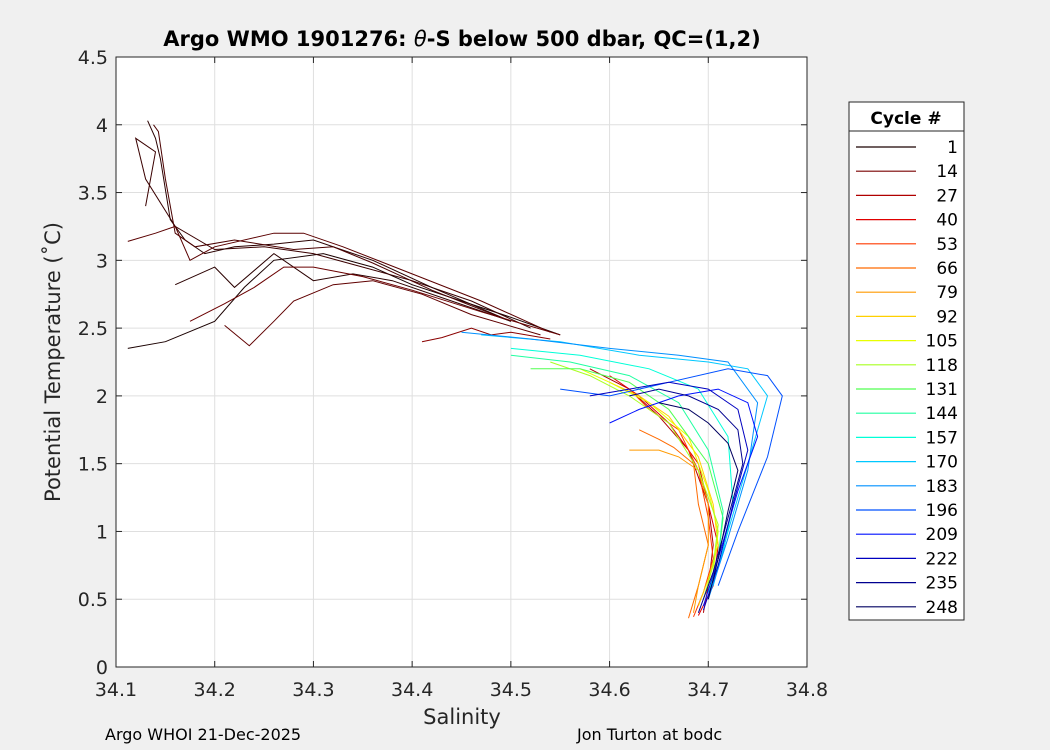  What do you see at coordinates (942, 559) in the screenshot?
I see `legend-label: 222` at bounding box center [942, 559].